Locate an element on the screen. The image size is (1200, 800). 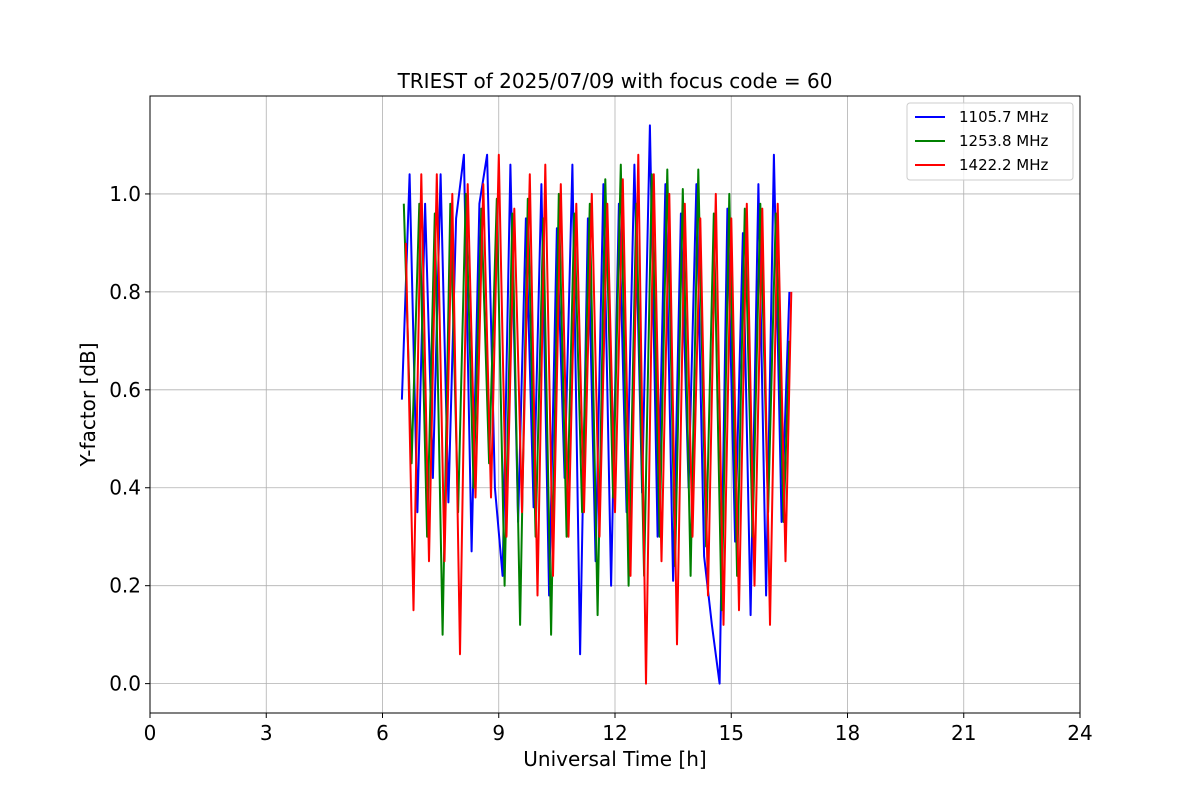
y-tick-label: 0.2 is located at coordinates (125, 586).